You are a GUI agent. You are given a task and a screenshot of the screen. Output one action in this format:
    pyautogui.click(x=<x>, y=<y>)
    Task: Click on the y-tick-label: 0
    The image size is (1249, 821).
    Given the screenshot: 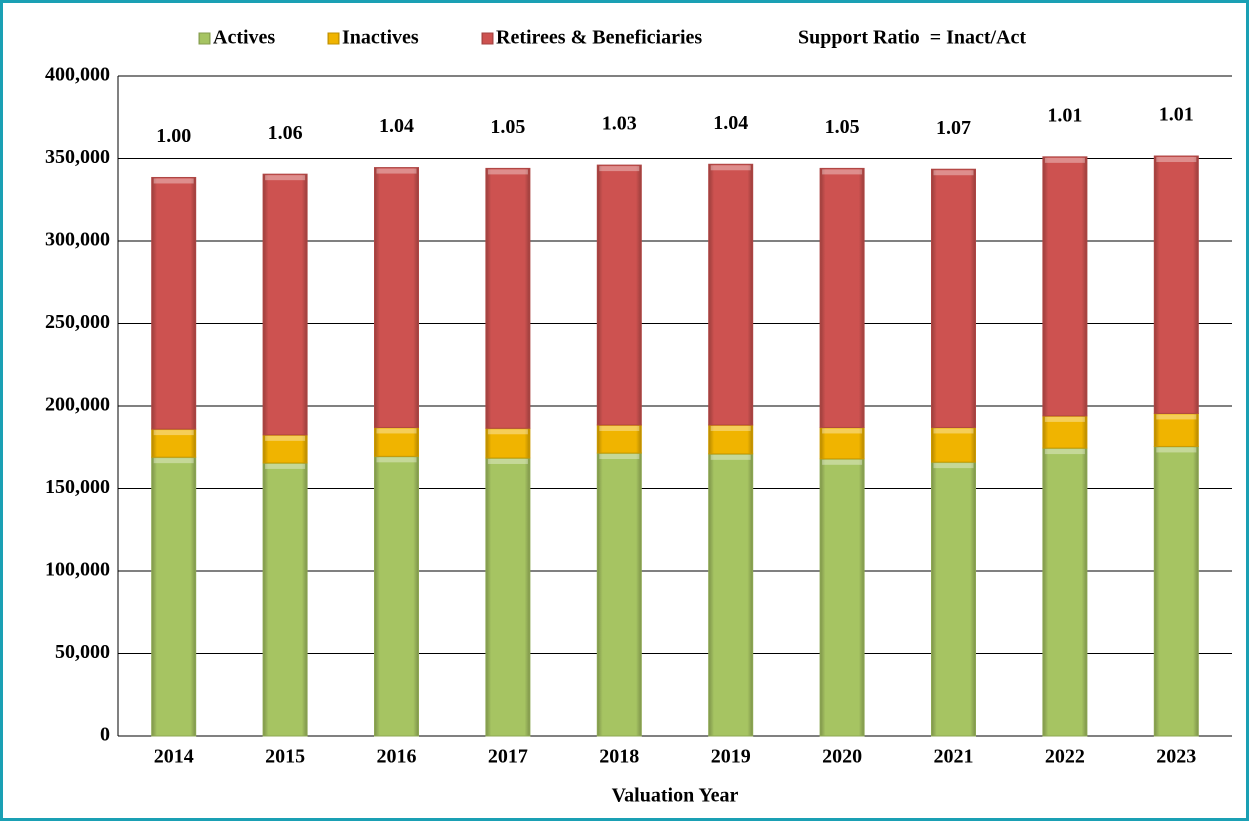 What is the action you would take?
    pyautogui.click(x=105, y=735)
    